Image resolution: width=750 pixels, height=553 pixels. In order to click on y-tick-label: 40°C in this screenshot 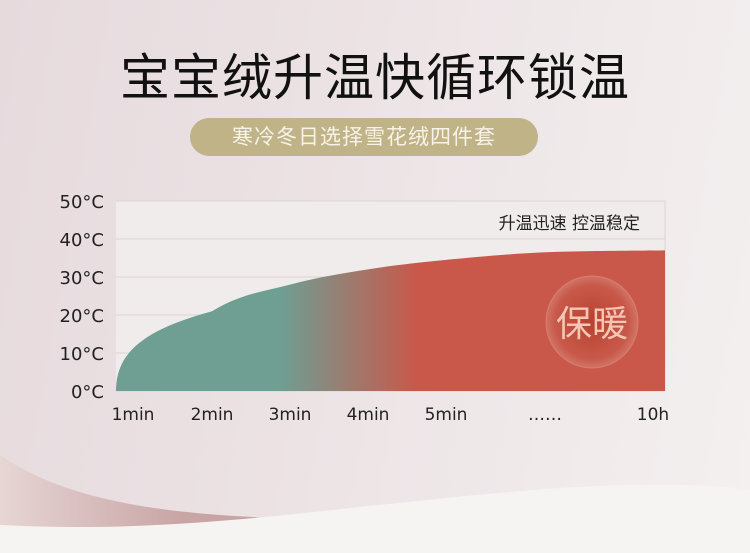, I will do `click(82, 240)`.